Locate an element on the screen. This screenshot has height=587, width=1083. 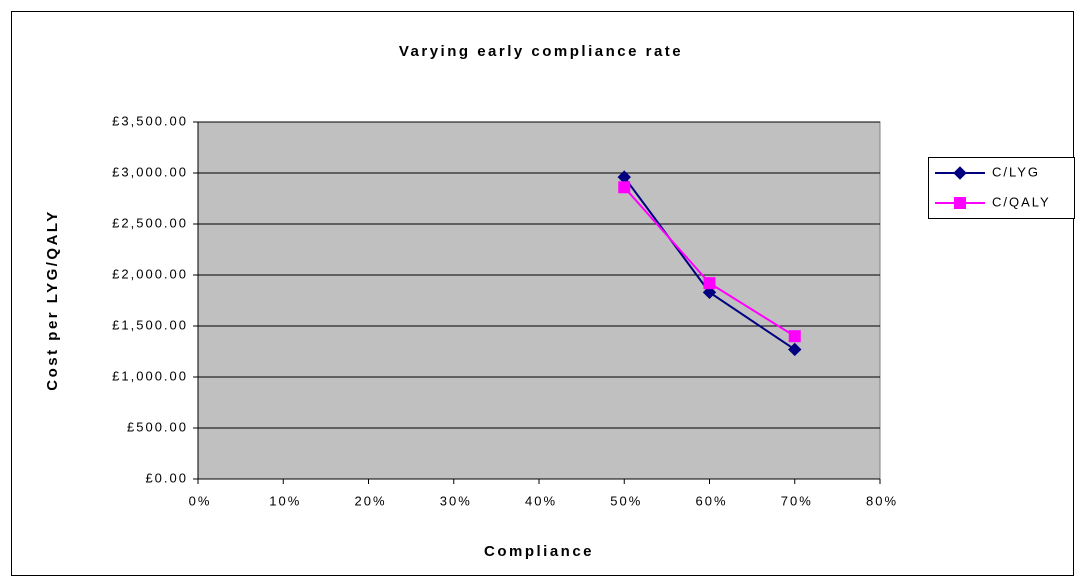
y-tick-label: £2,000.00 is located at coordinates (150, 273).